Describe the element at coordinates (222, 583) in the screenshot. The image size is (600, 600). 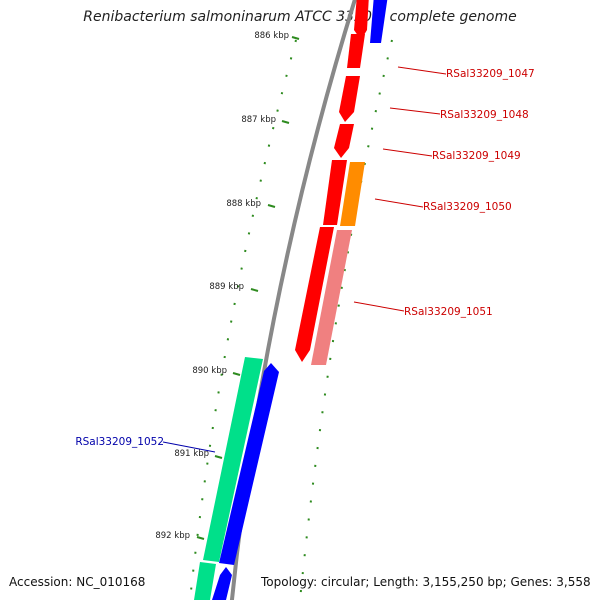
I see `gene-feature-bottom-b` at that location.